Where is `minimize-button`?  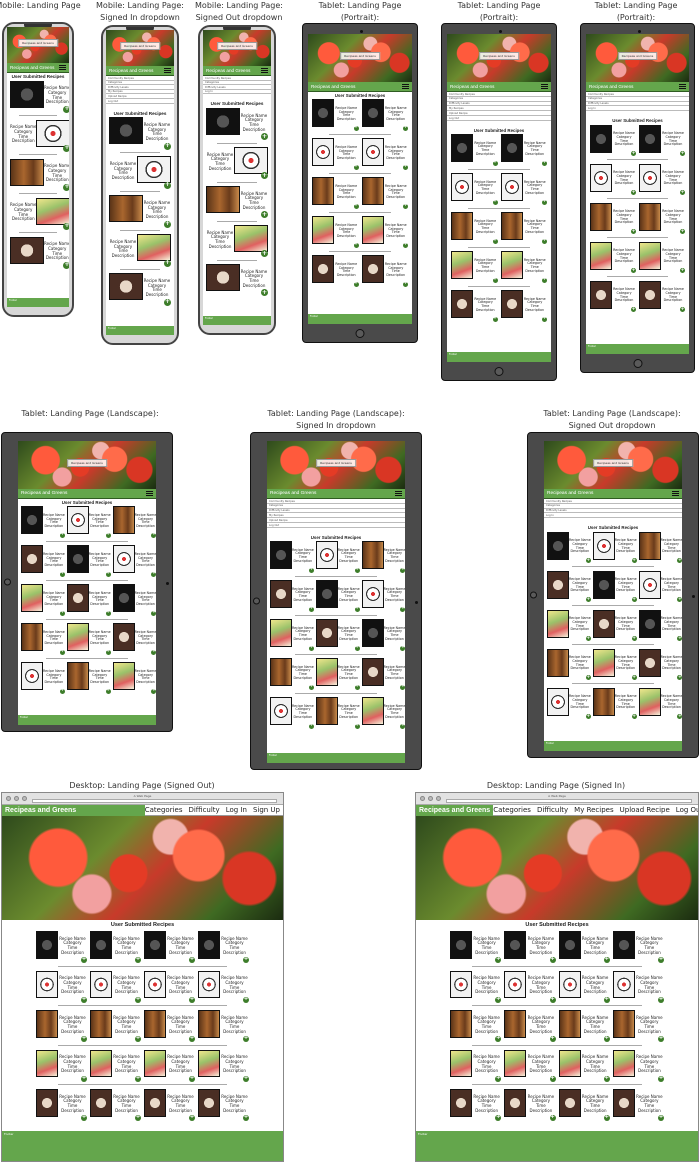 minimize-button is located at coordinates (16, 798).